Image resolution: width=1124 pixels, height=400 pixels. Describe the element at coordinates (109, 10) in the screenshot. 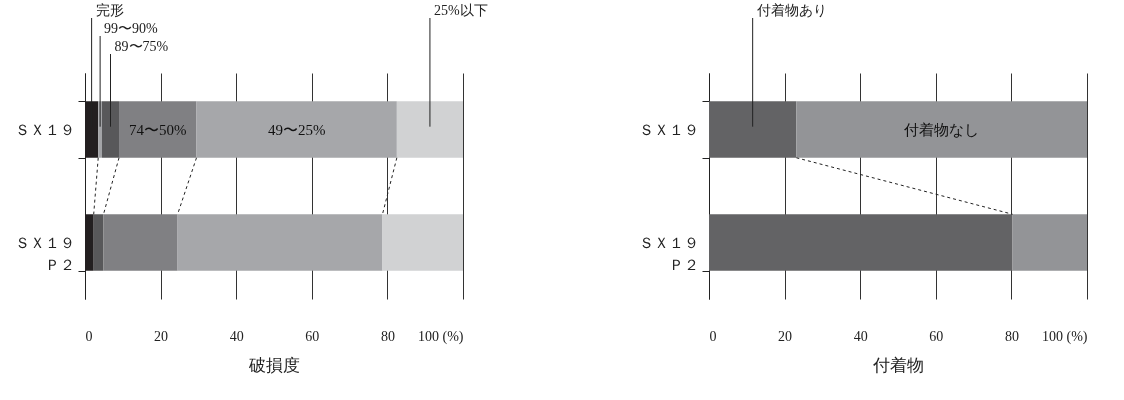

I see `text: 完形` at that location.